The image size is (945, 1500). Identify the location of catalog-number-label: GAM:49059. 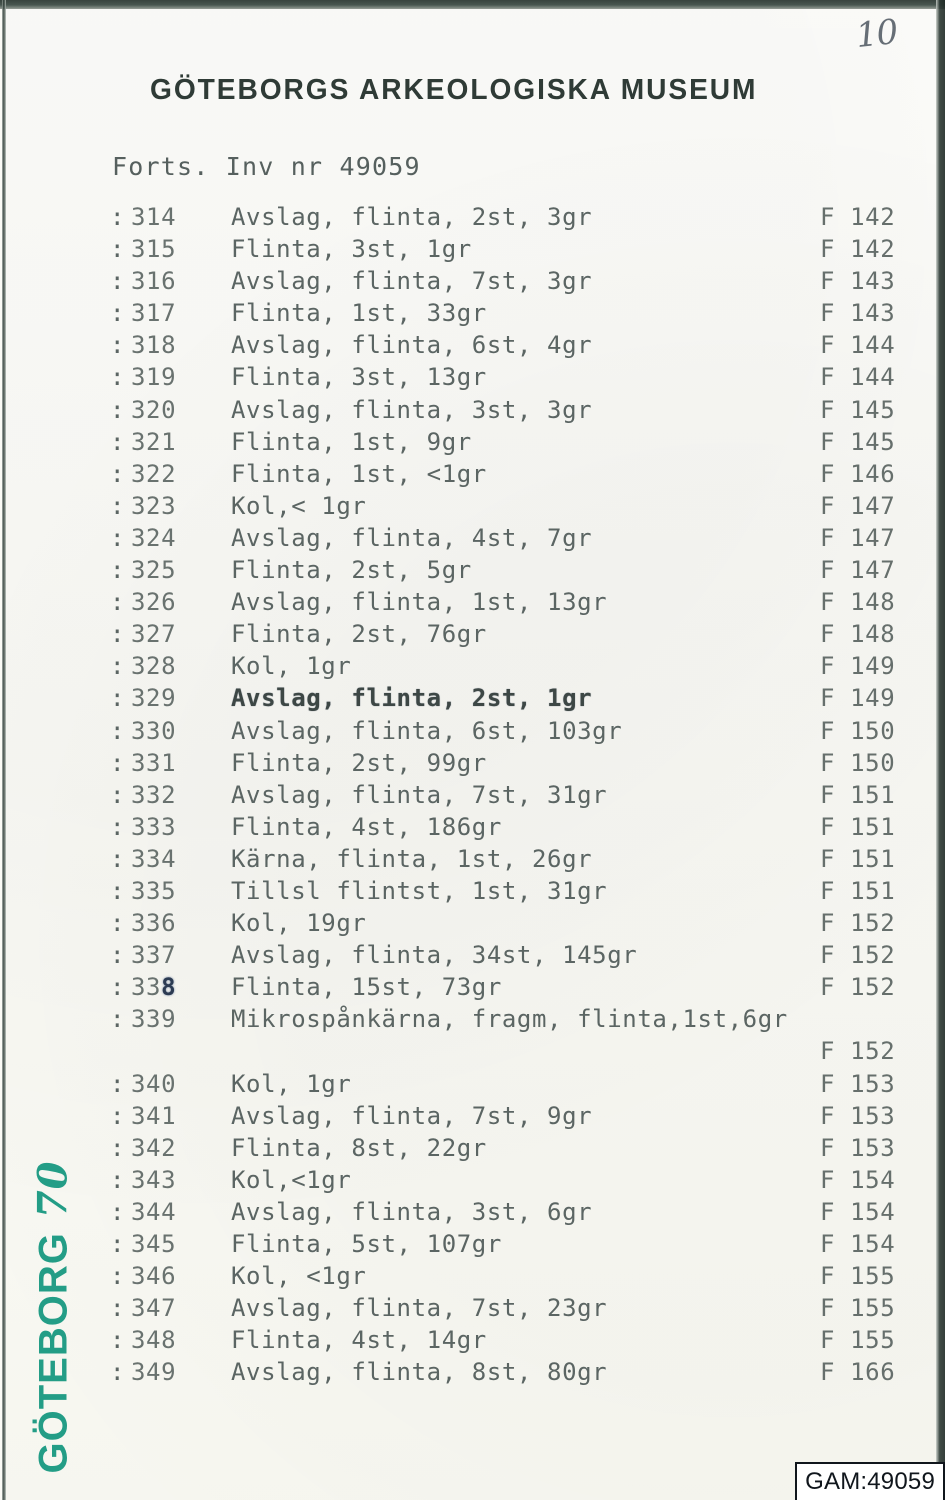
(870, 1481).